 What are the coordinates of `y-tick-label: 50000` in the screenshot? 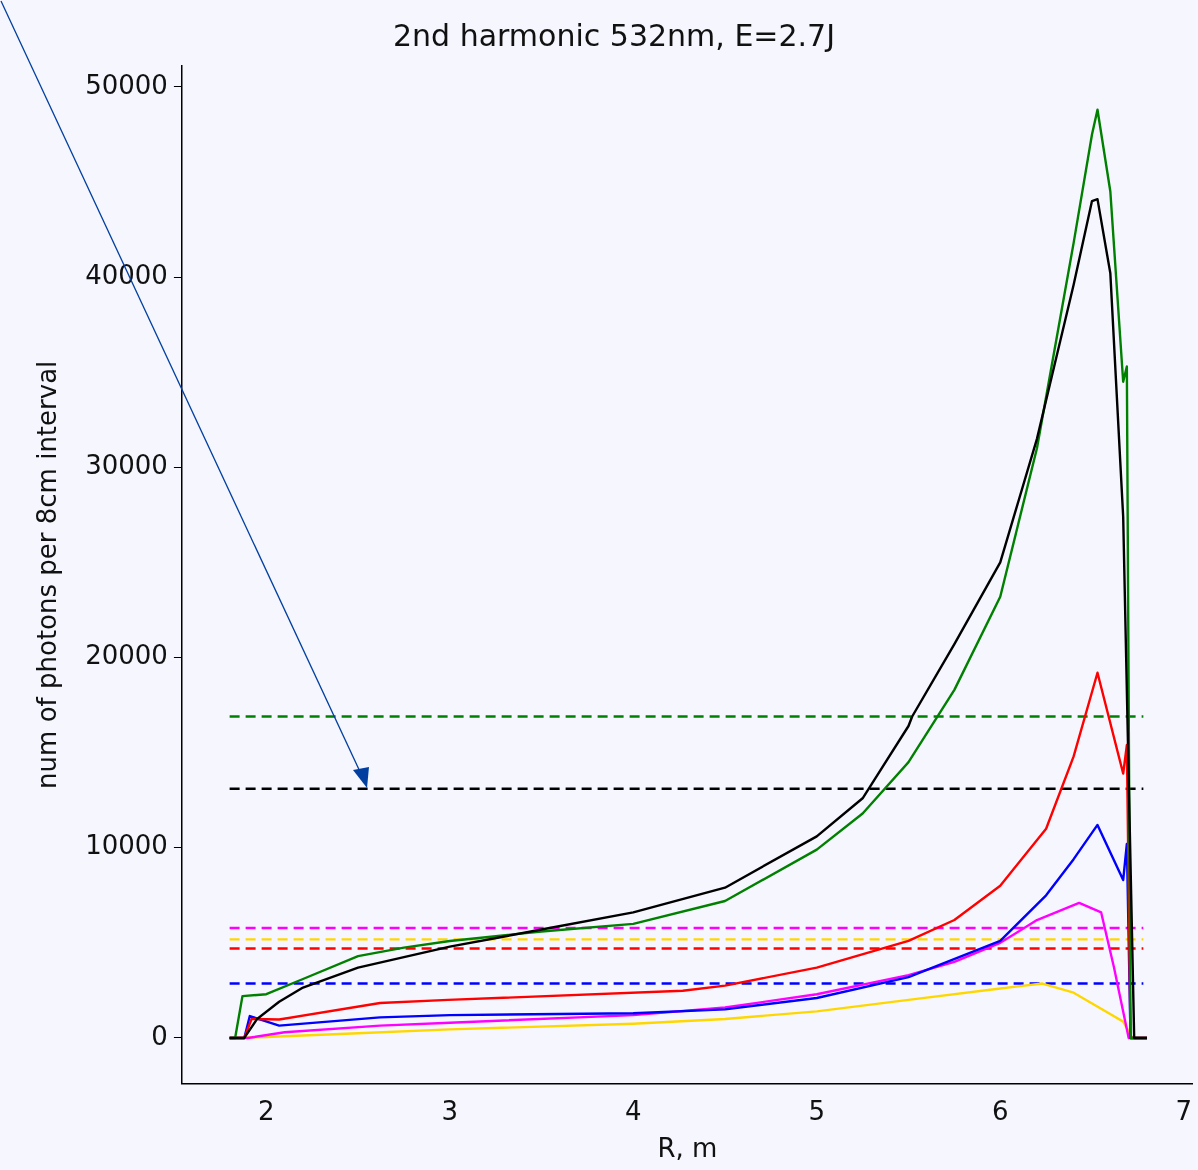 It's located at (126, 84).